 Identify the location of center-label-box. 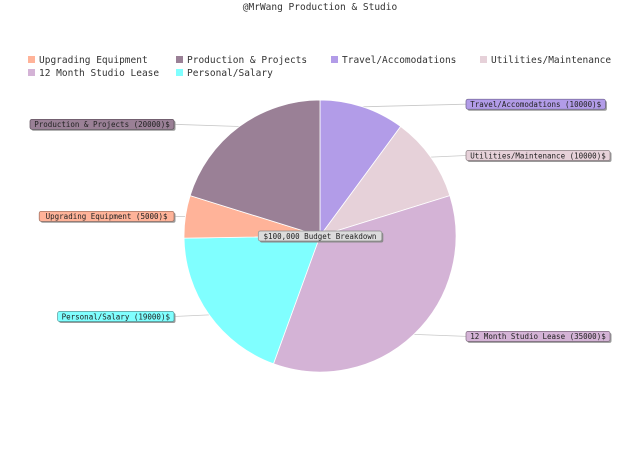
(320, 236).